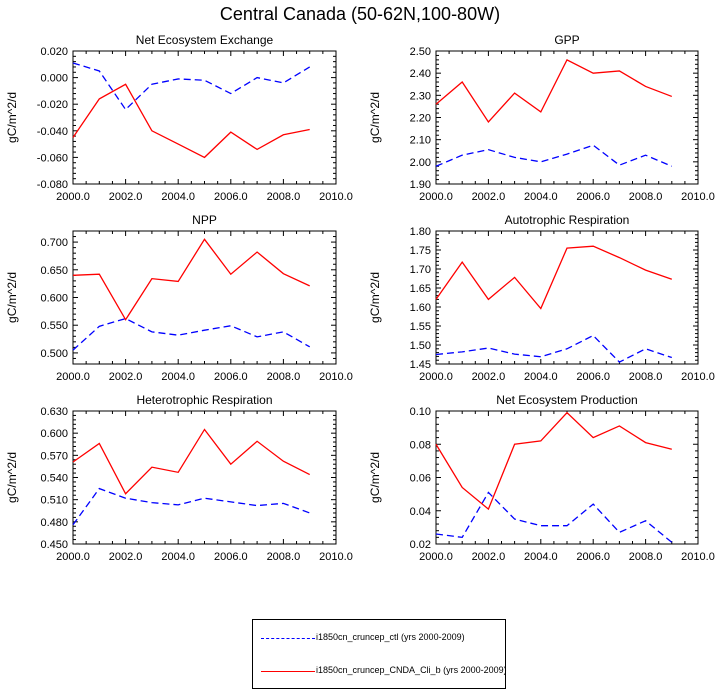 This screenshot has width=721, height=699. What do you see at coordinates (54, 271) in the screenshot?
I see `y-tick-label: 0.650` at bounding box center [54, 271].